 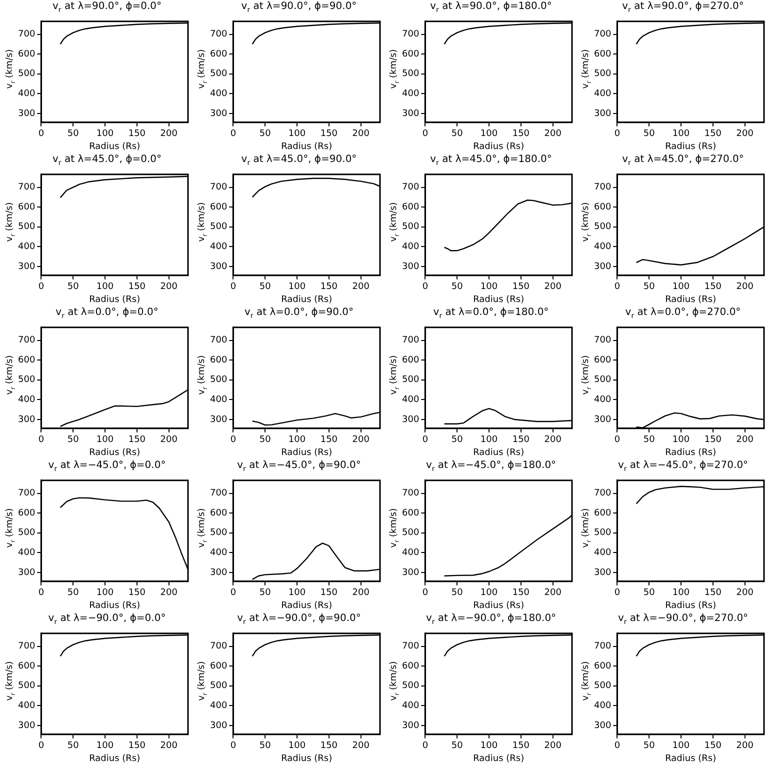 I want to click on chart-title: v$_{r}$ at λ=−90.0°, ϕ=90.0°, so click(x=299, y=620).